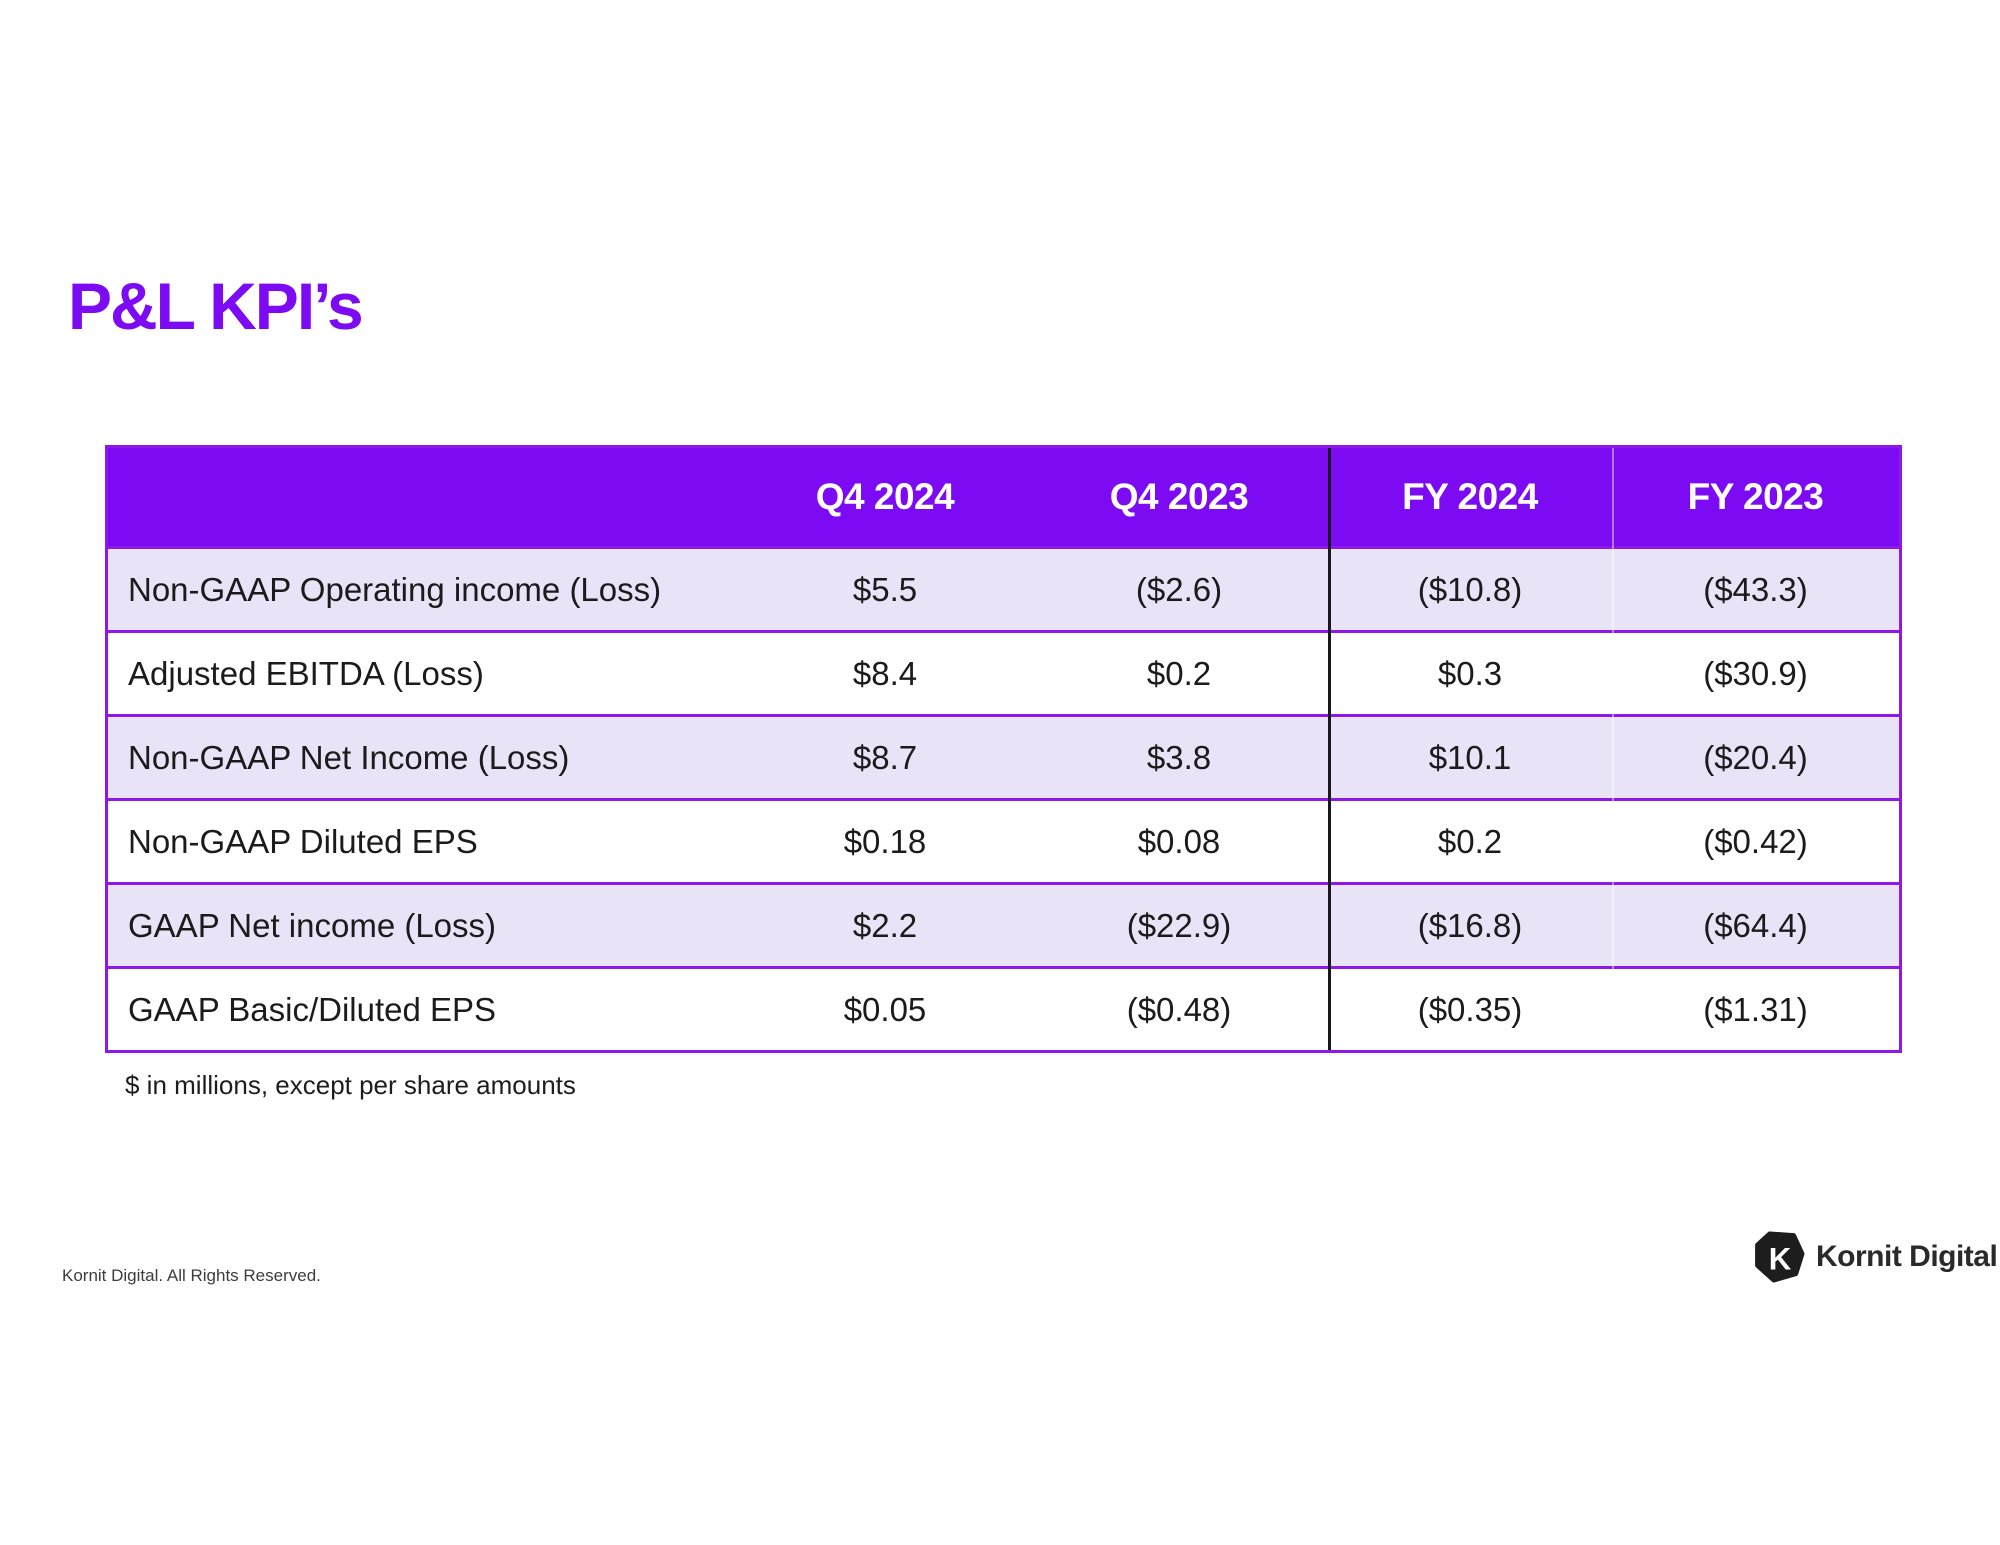 The image size is (2000, 1545). Describe the element at coordinates (1470, 1009) in the screenshot. I see `cell-value: ($0.35)` at that location.